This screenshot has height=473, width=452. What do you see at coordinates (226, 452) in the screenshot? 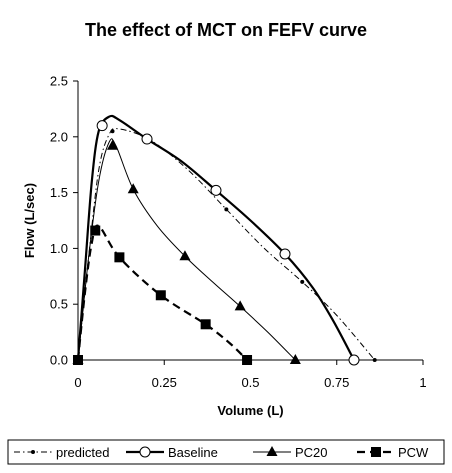
I see `legend: predicted Baseline PC20 PCW` at bounding box center [226, 452].